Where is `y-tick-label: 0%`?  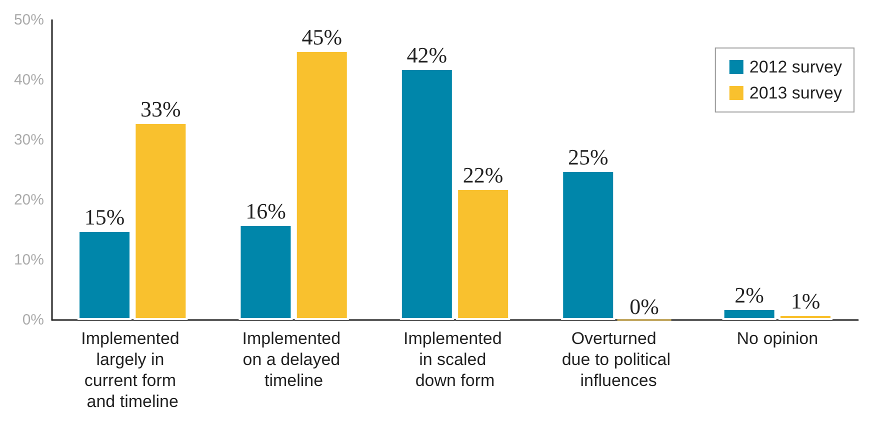 y-tick-label: 0% is located at coordinates (33, 320).